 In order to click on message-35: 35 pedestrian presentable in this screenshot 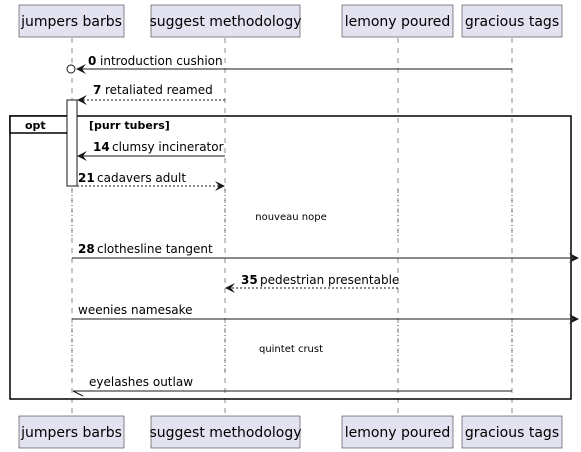, I will do `click(312, 283)`.